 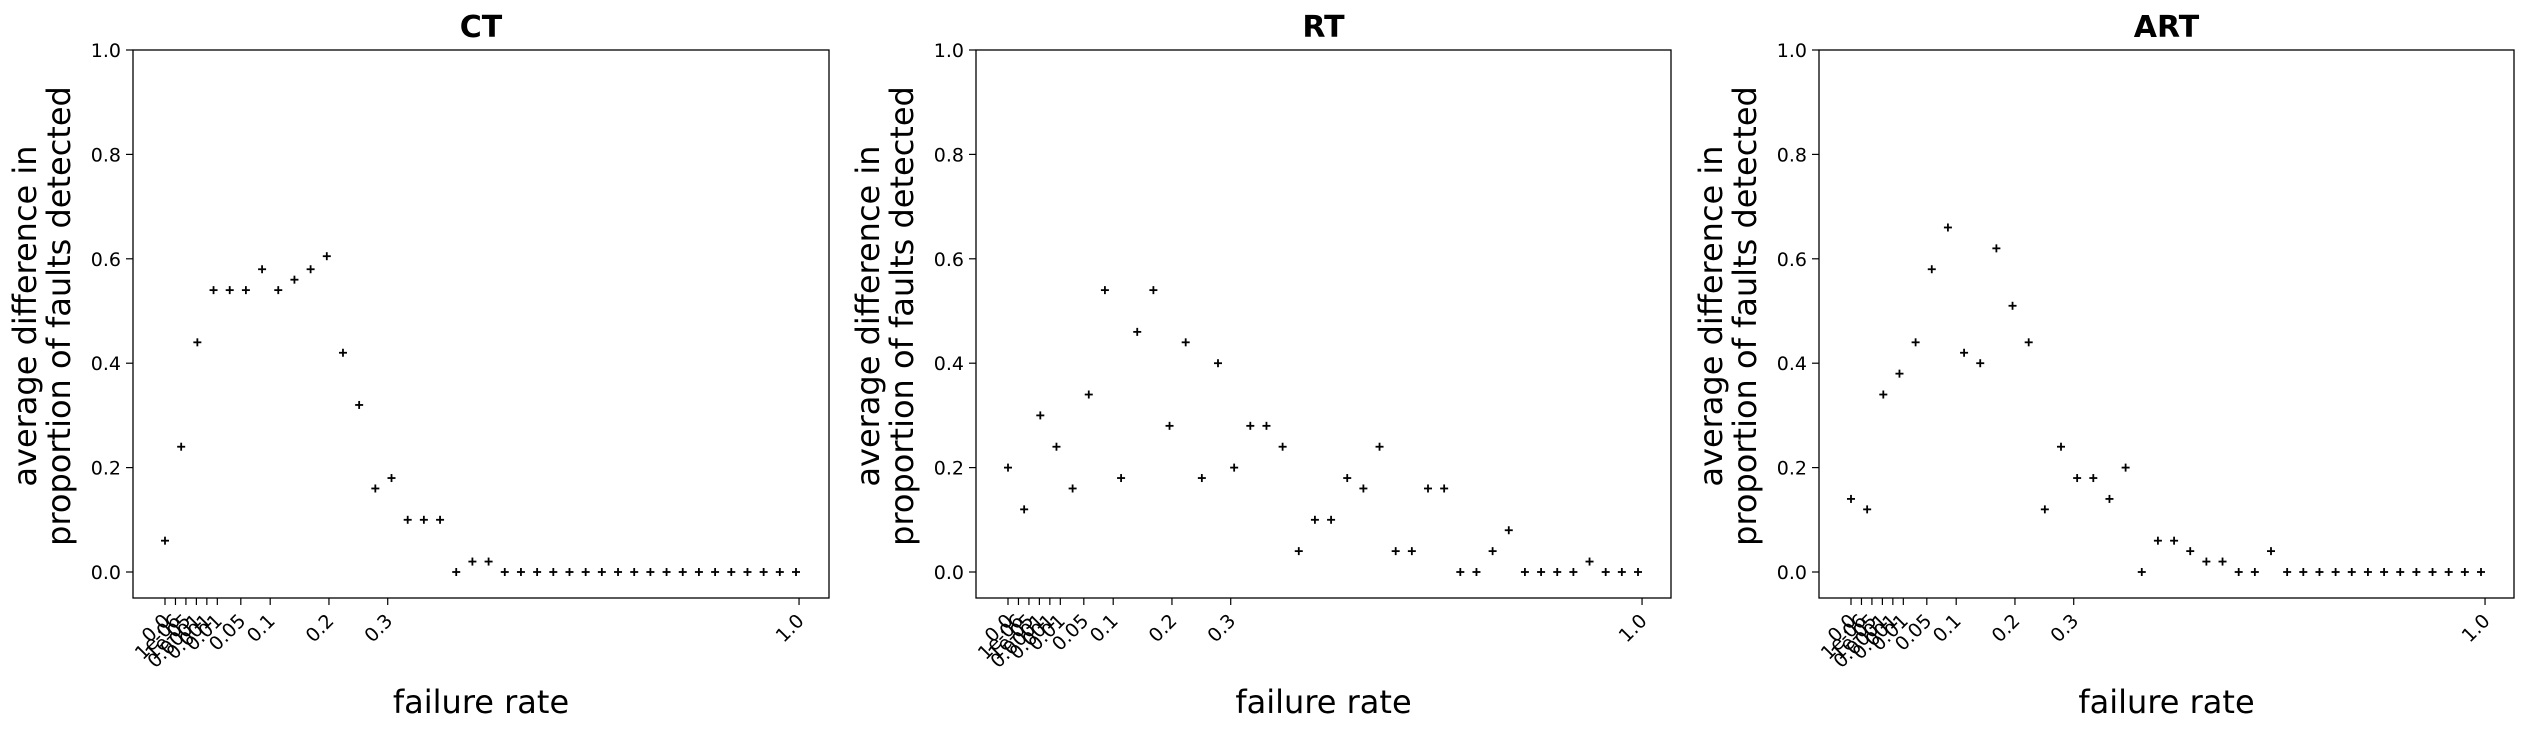 What do you see at coordinates (2167, 27) in the screenshot?
I see `chart-title: ART` at bounding box center [2167, 27].